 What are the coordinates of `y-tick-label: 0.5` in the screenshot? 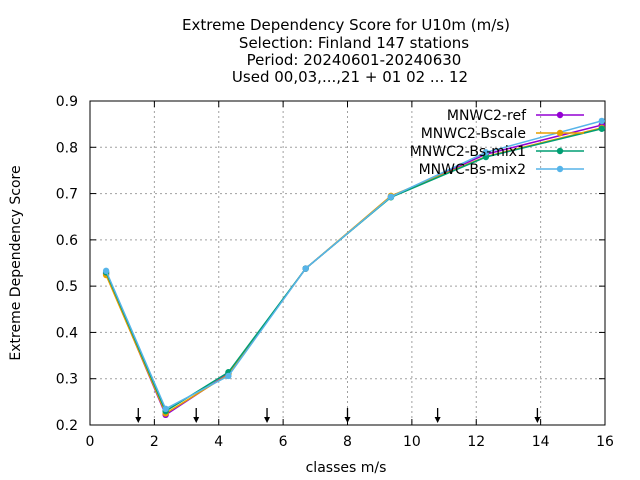 It's located at (67, 287).